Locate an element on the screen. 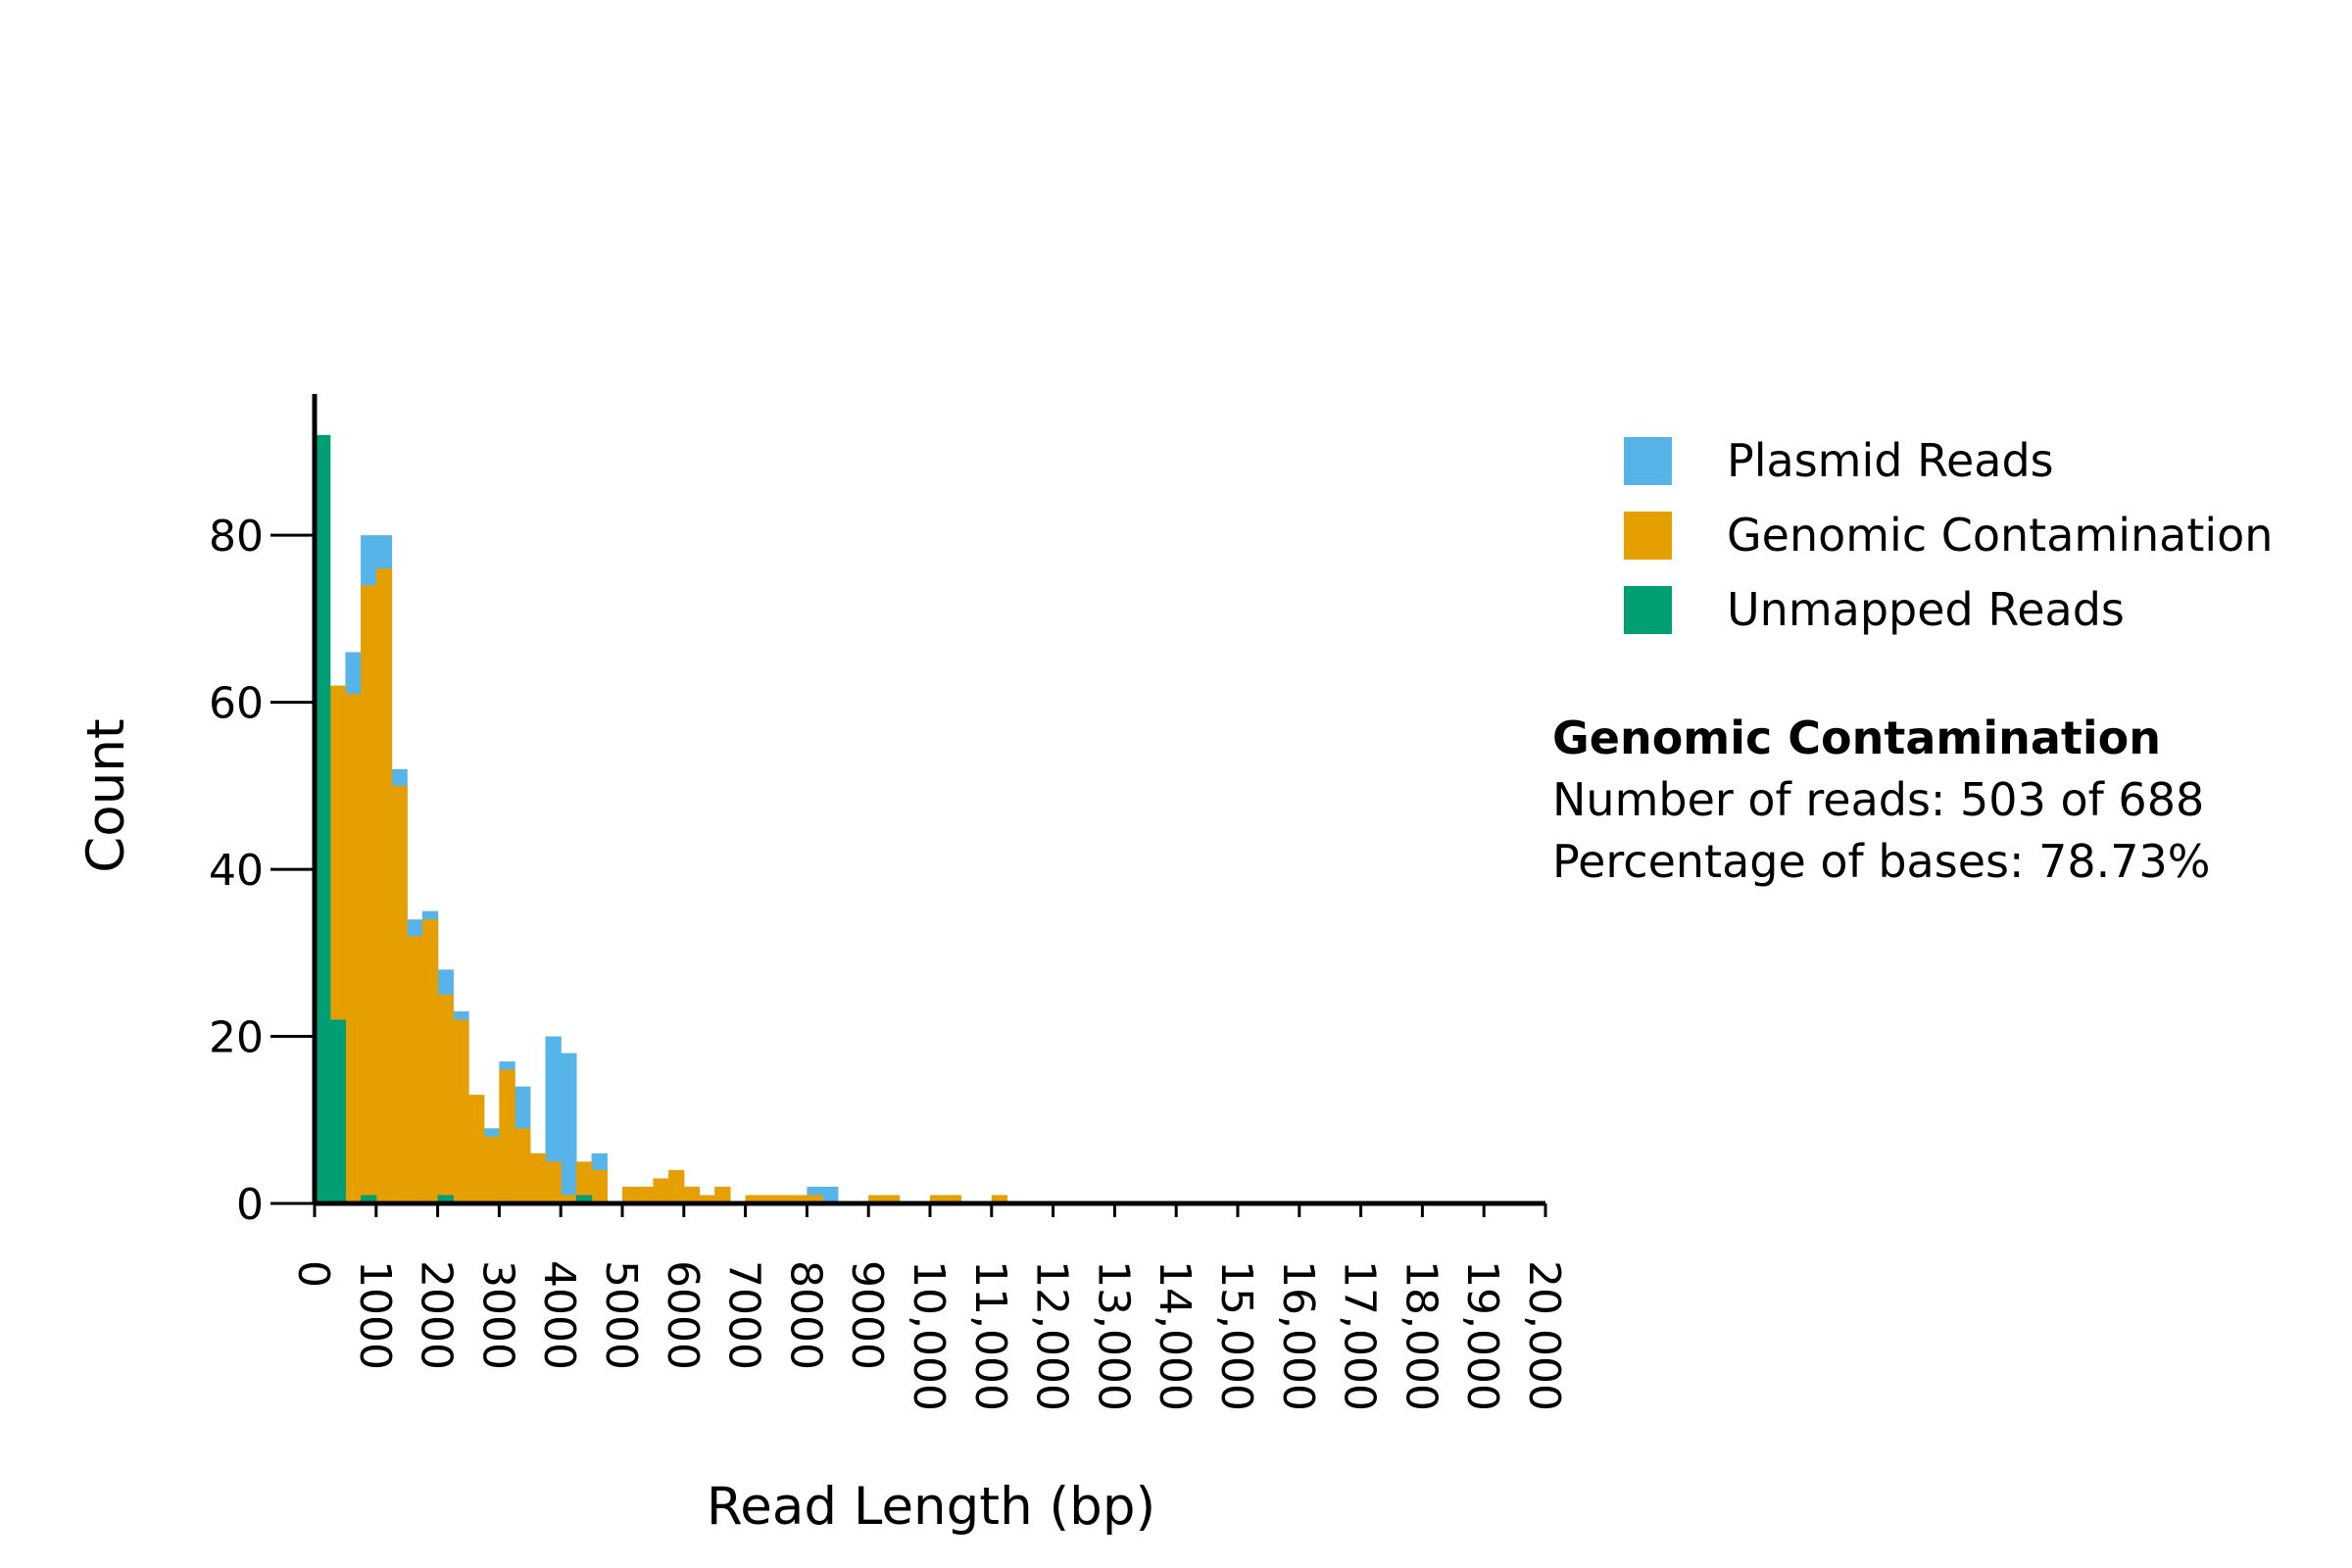  legend-item-genomic: Genomic Contamination is located at coordinates (1948, 535).